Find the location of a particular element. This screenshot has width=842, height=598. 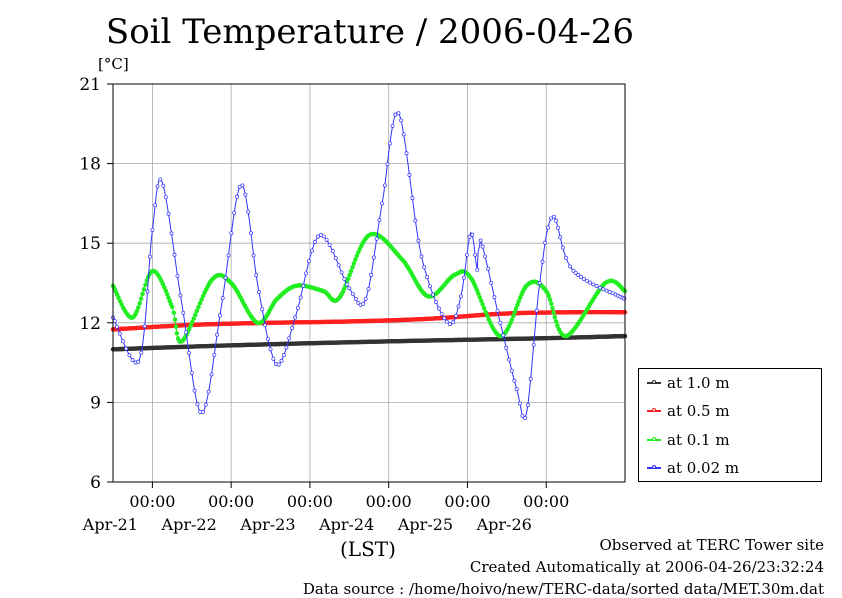

legend-item-1-0m: at 1.0 m is located at coordinates (688, 383).